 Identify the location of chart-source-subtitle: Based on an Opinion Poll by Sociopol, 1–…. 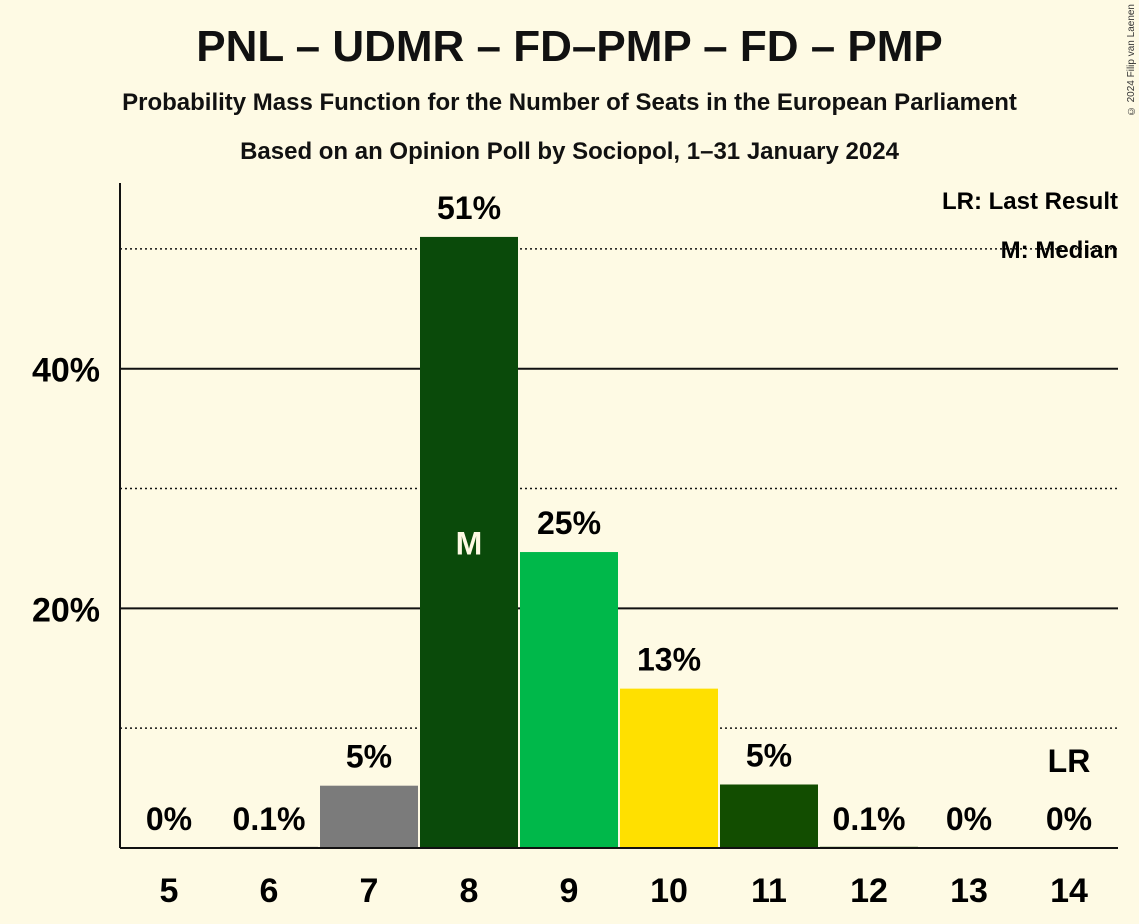
(569, 151).